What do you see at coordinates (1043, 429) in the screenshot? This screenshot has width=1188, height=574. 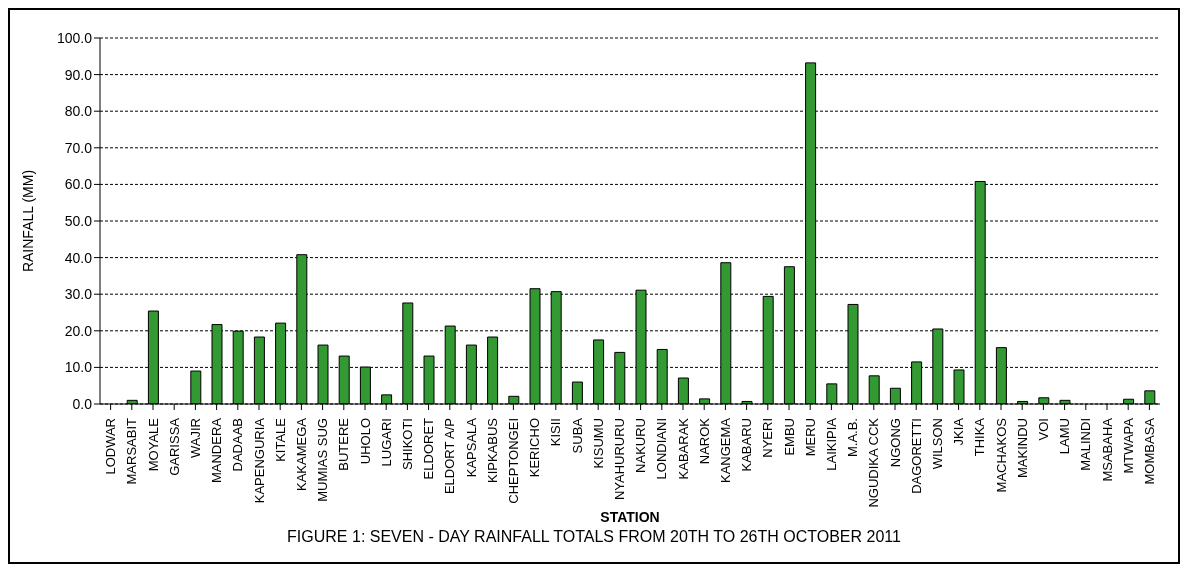 I see `x-tick-label: VOI` at bounding box center [1043, 429].